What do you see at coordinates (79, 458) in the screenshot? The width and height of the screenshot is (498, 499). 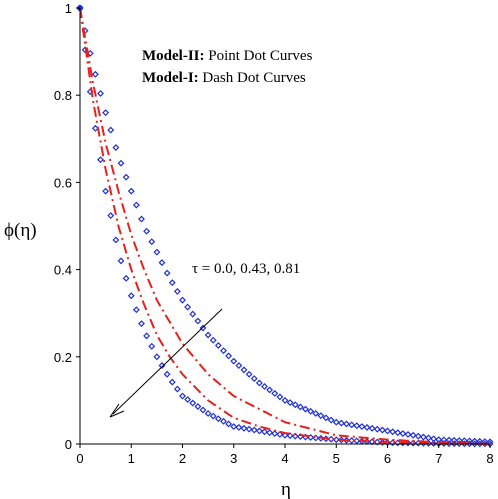 I see `x-tick-label: 0` at bounding box center [79, 458].